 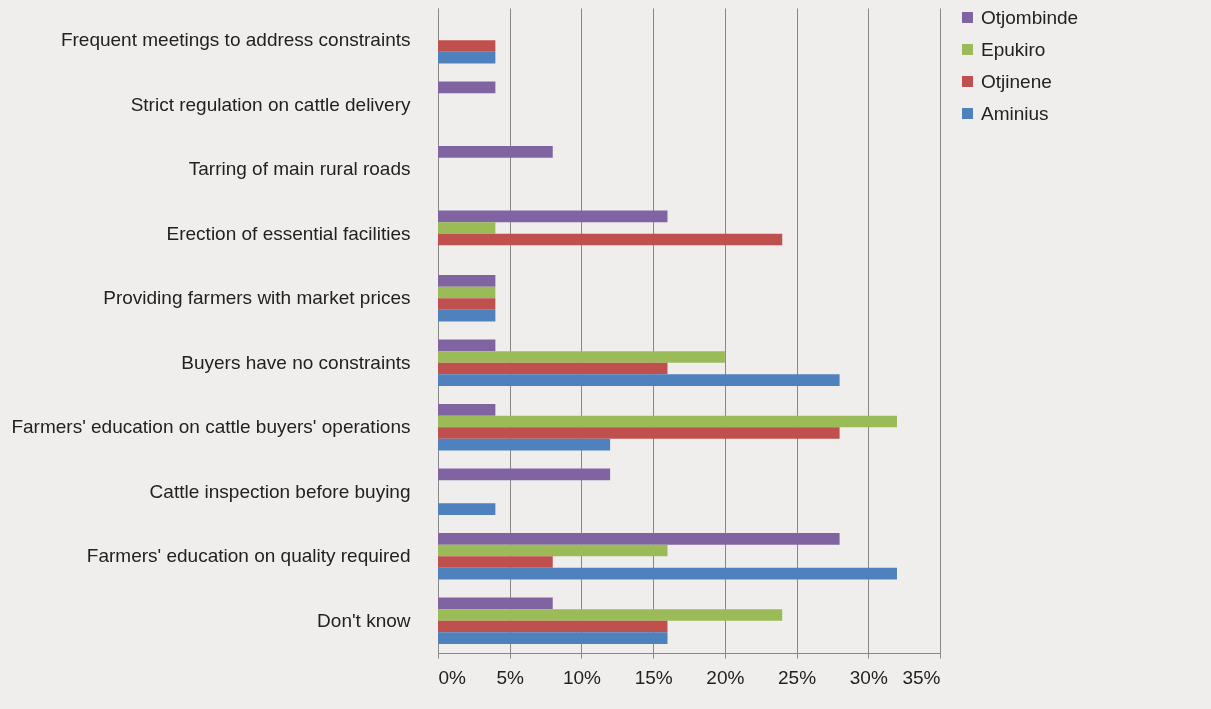 I want to click on y-tick-label: Tarring of main rural roads, so click(x=299, y=169).